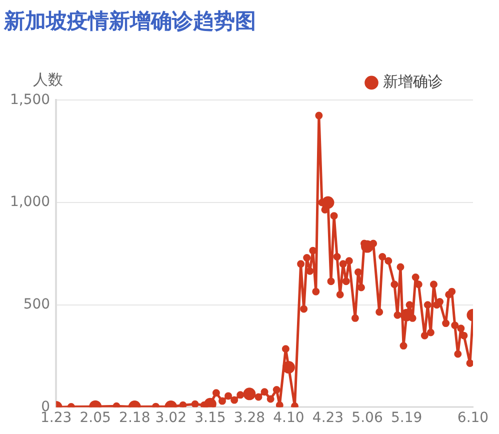  What do you see at coordinates (170, 418) in the screenshot?
I see `x-tick-label: 3.02` at bounding box center [170, 418].